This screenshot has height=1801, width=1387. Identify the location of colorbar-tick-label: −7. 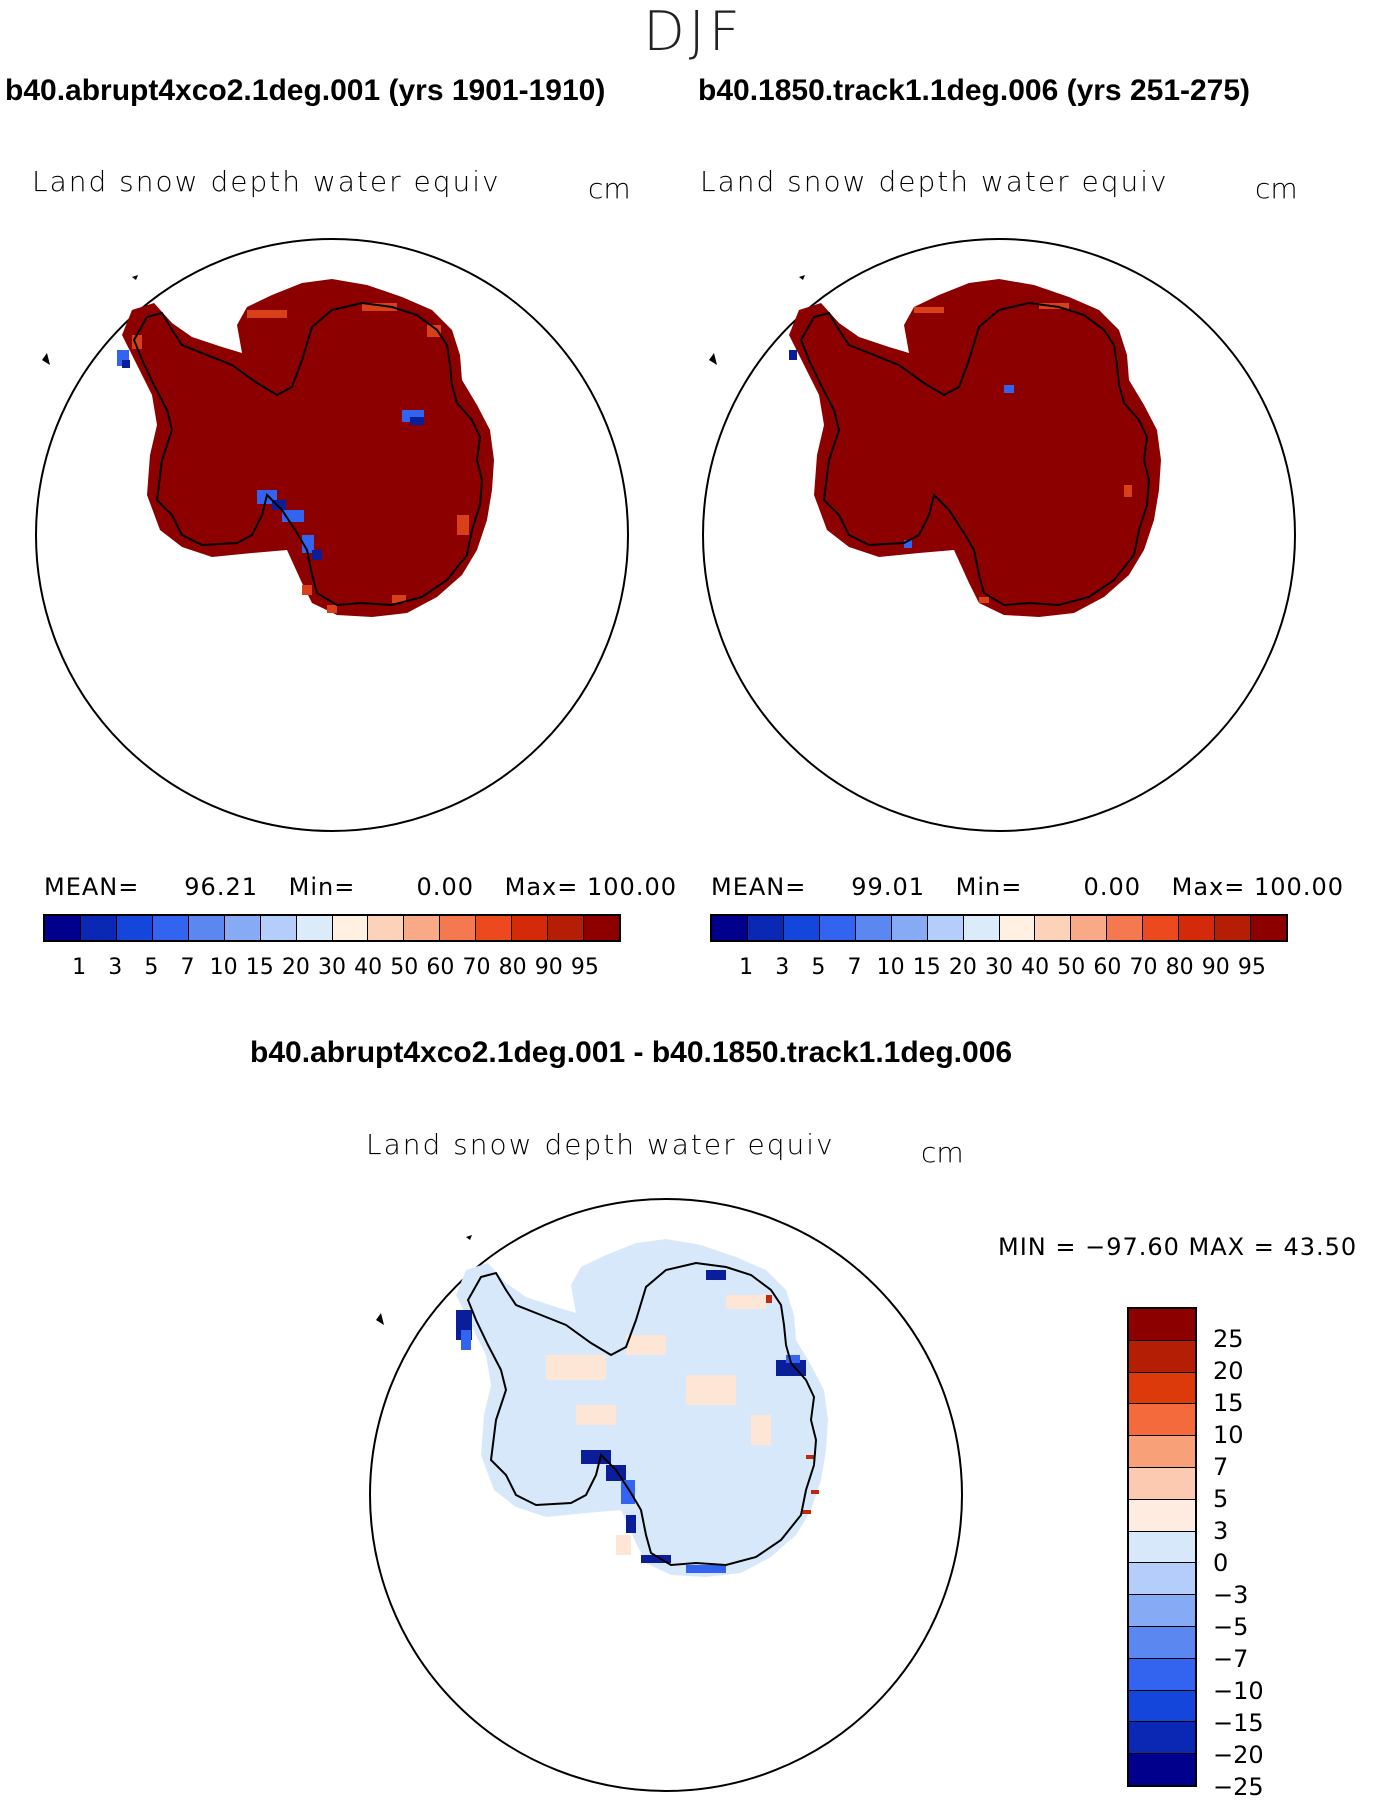
(1231, 1659).